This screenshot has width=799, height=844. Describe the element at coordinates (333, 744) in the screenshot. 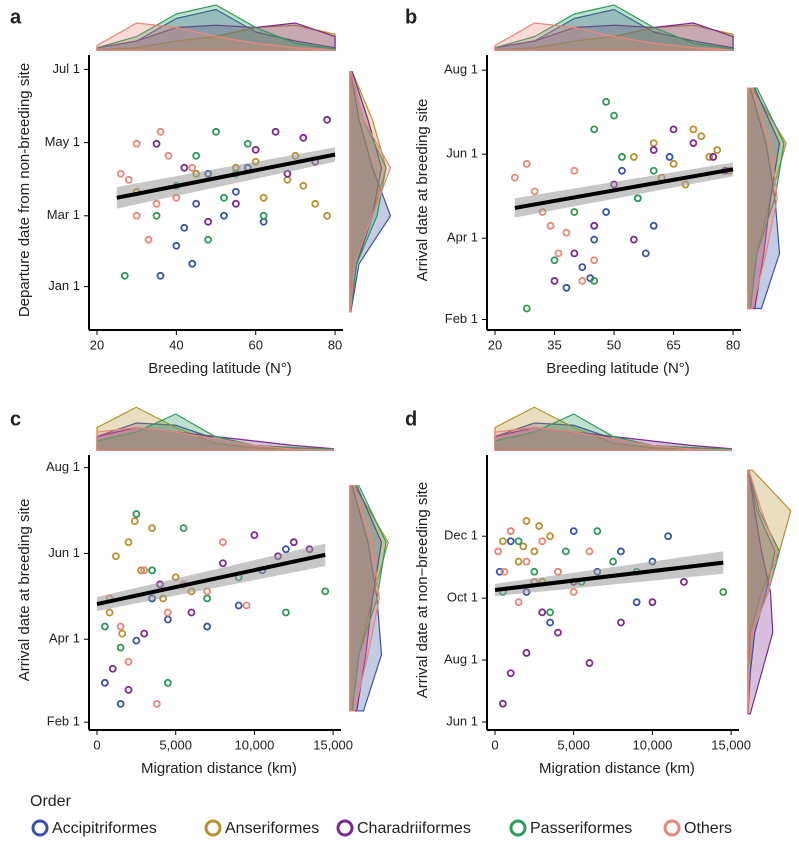

I see `x-tick-label: 15,000` at that location.